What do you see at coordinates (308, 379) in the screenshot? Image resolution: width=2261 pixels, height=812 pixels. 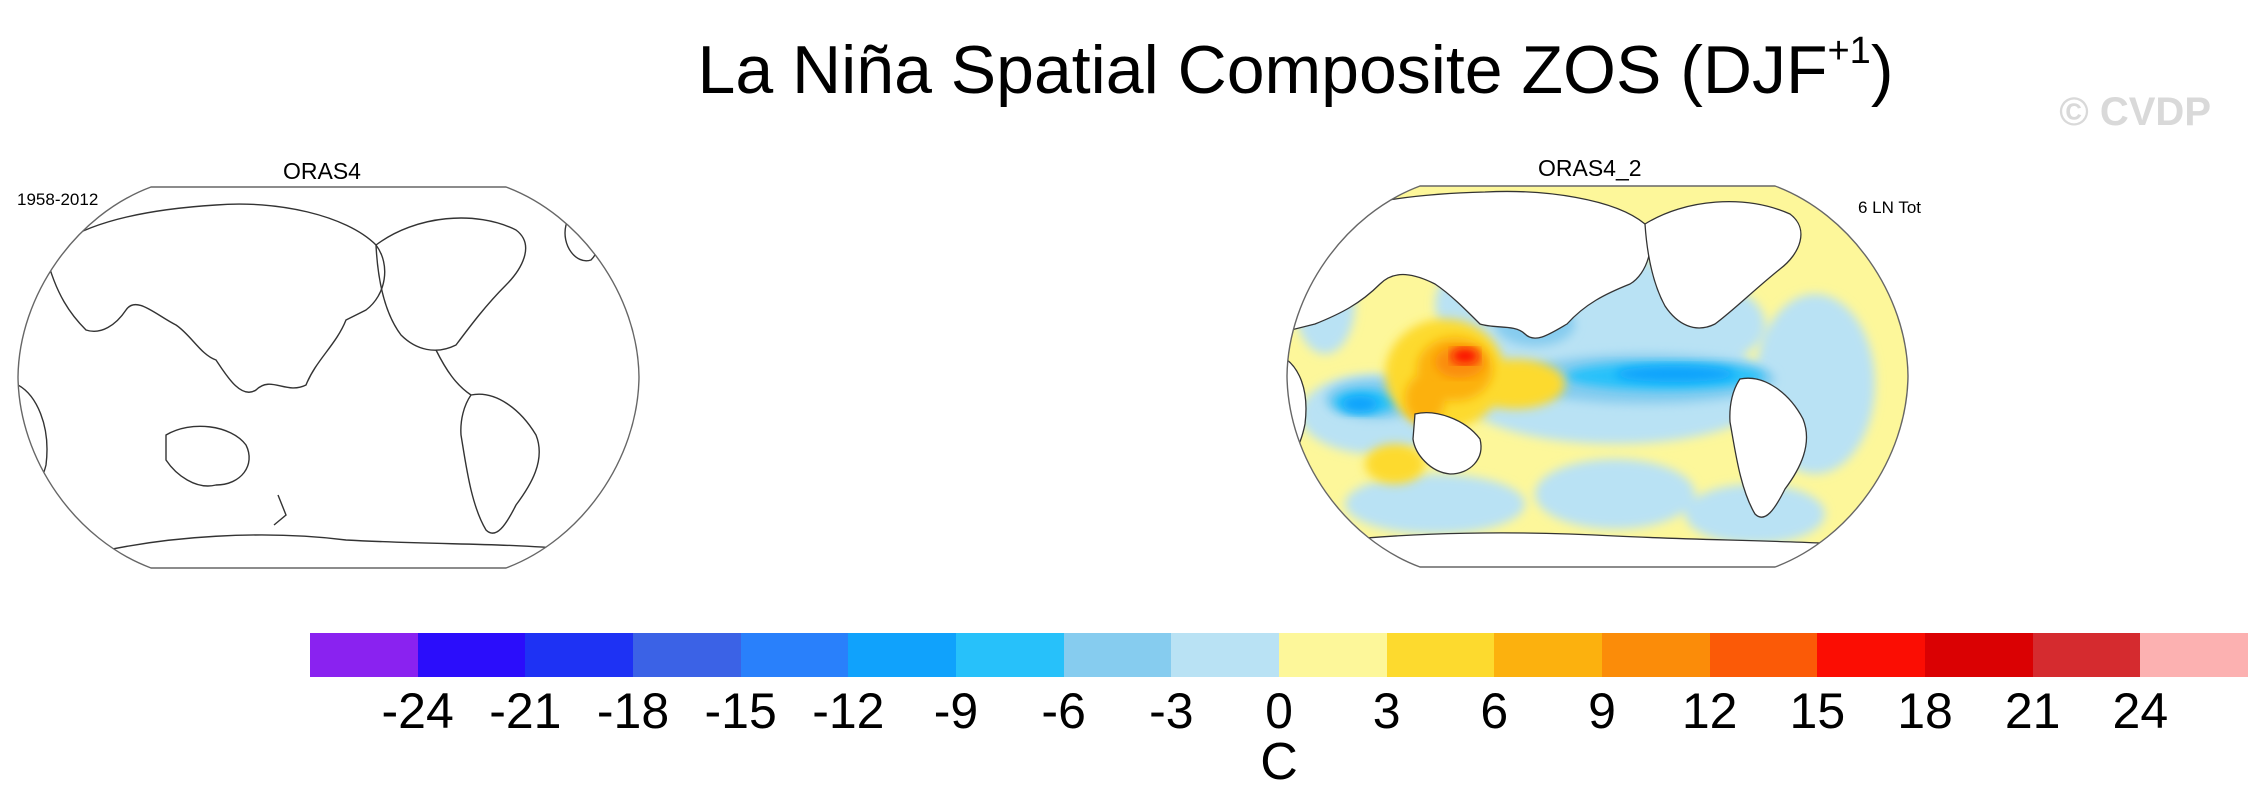 I see `coastlines-left` at bounding box center [308, 379].